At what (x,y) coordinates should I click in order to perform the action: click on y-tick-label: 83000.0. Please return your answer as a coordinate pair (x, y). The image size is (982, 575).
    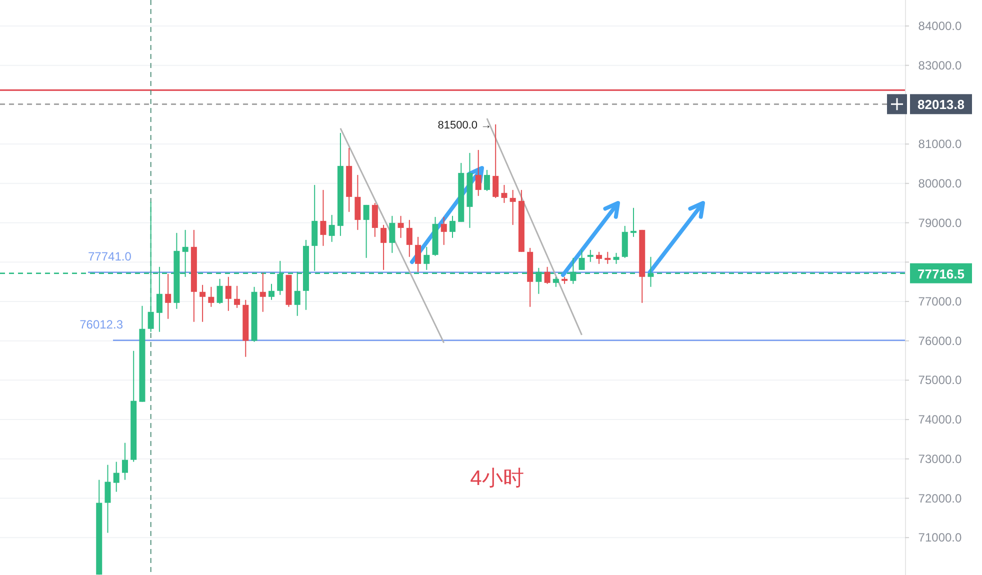
    Looking at the image, I should click on (940, 65).